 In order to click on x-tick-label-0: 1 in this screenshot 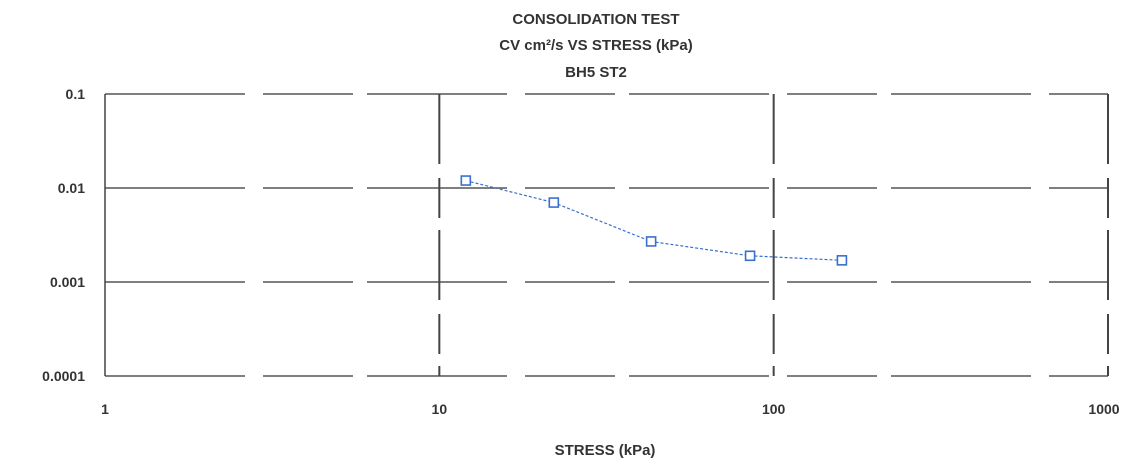, I will do `click(105, 409)`.